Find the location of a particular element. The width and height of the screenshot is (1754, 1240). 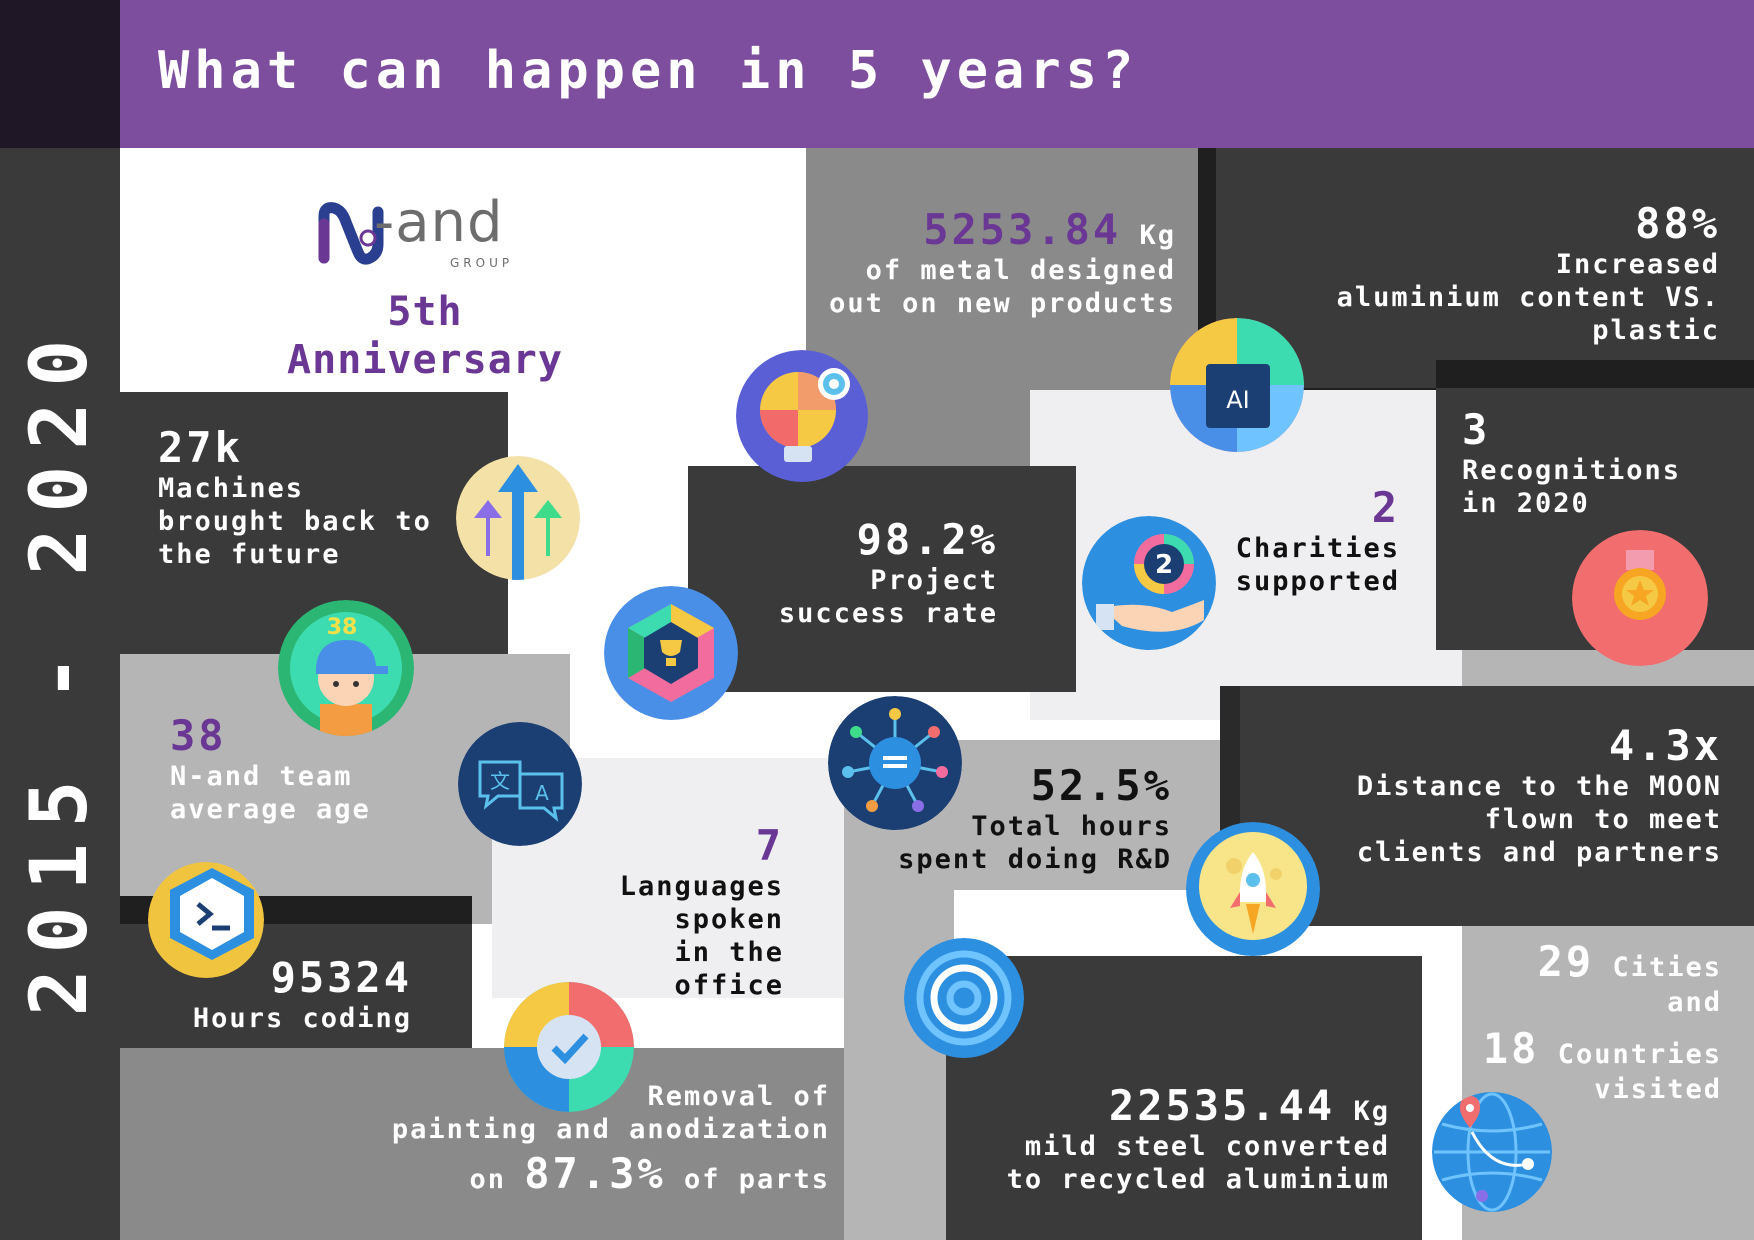

stat-steel-unit: Kg is located at coordinates (1371, 1111).